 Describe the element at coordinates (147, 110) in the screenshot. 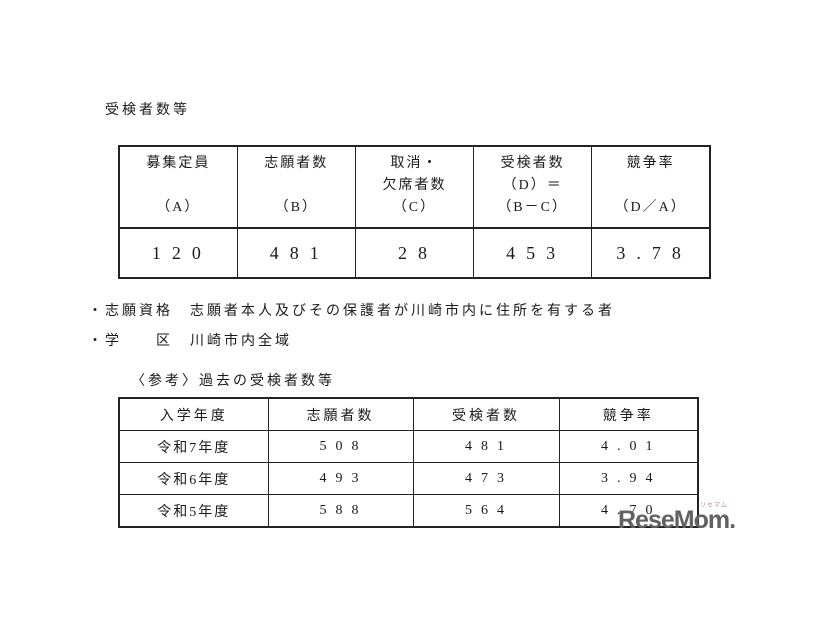

I see `page-title: 受検者数等` at that location.